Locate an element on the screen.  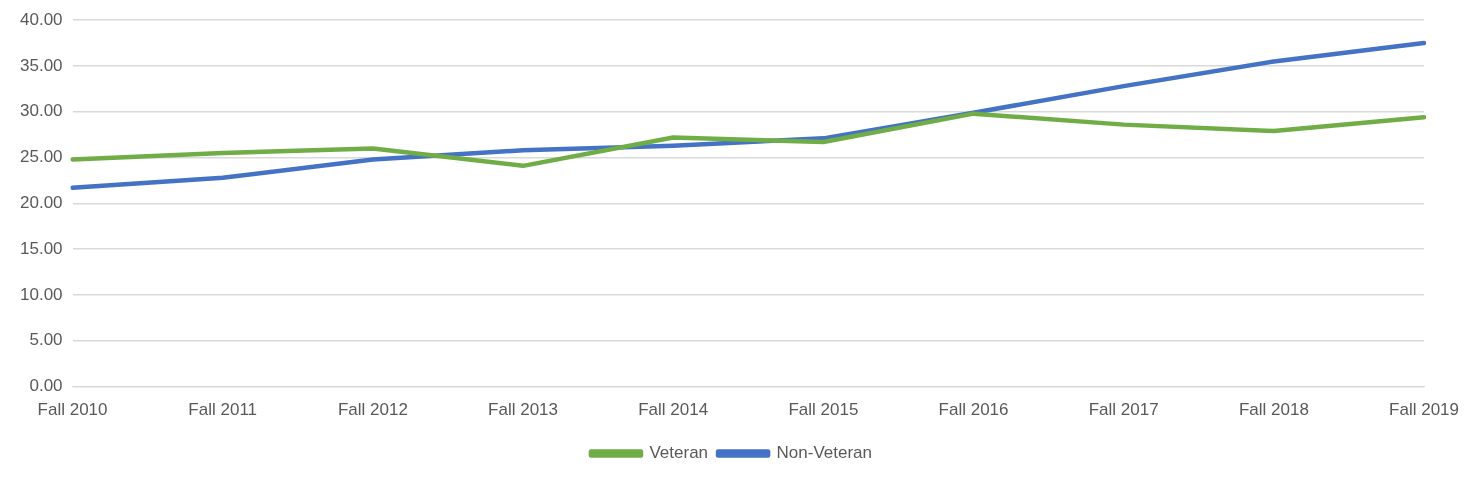
x-tick-label: Fall 2018 is located at coordinates (1273, 410).